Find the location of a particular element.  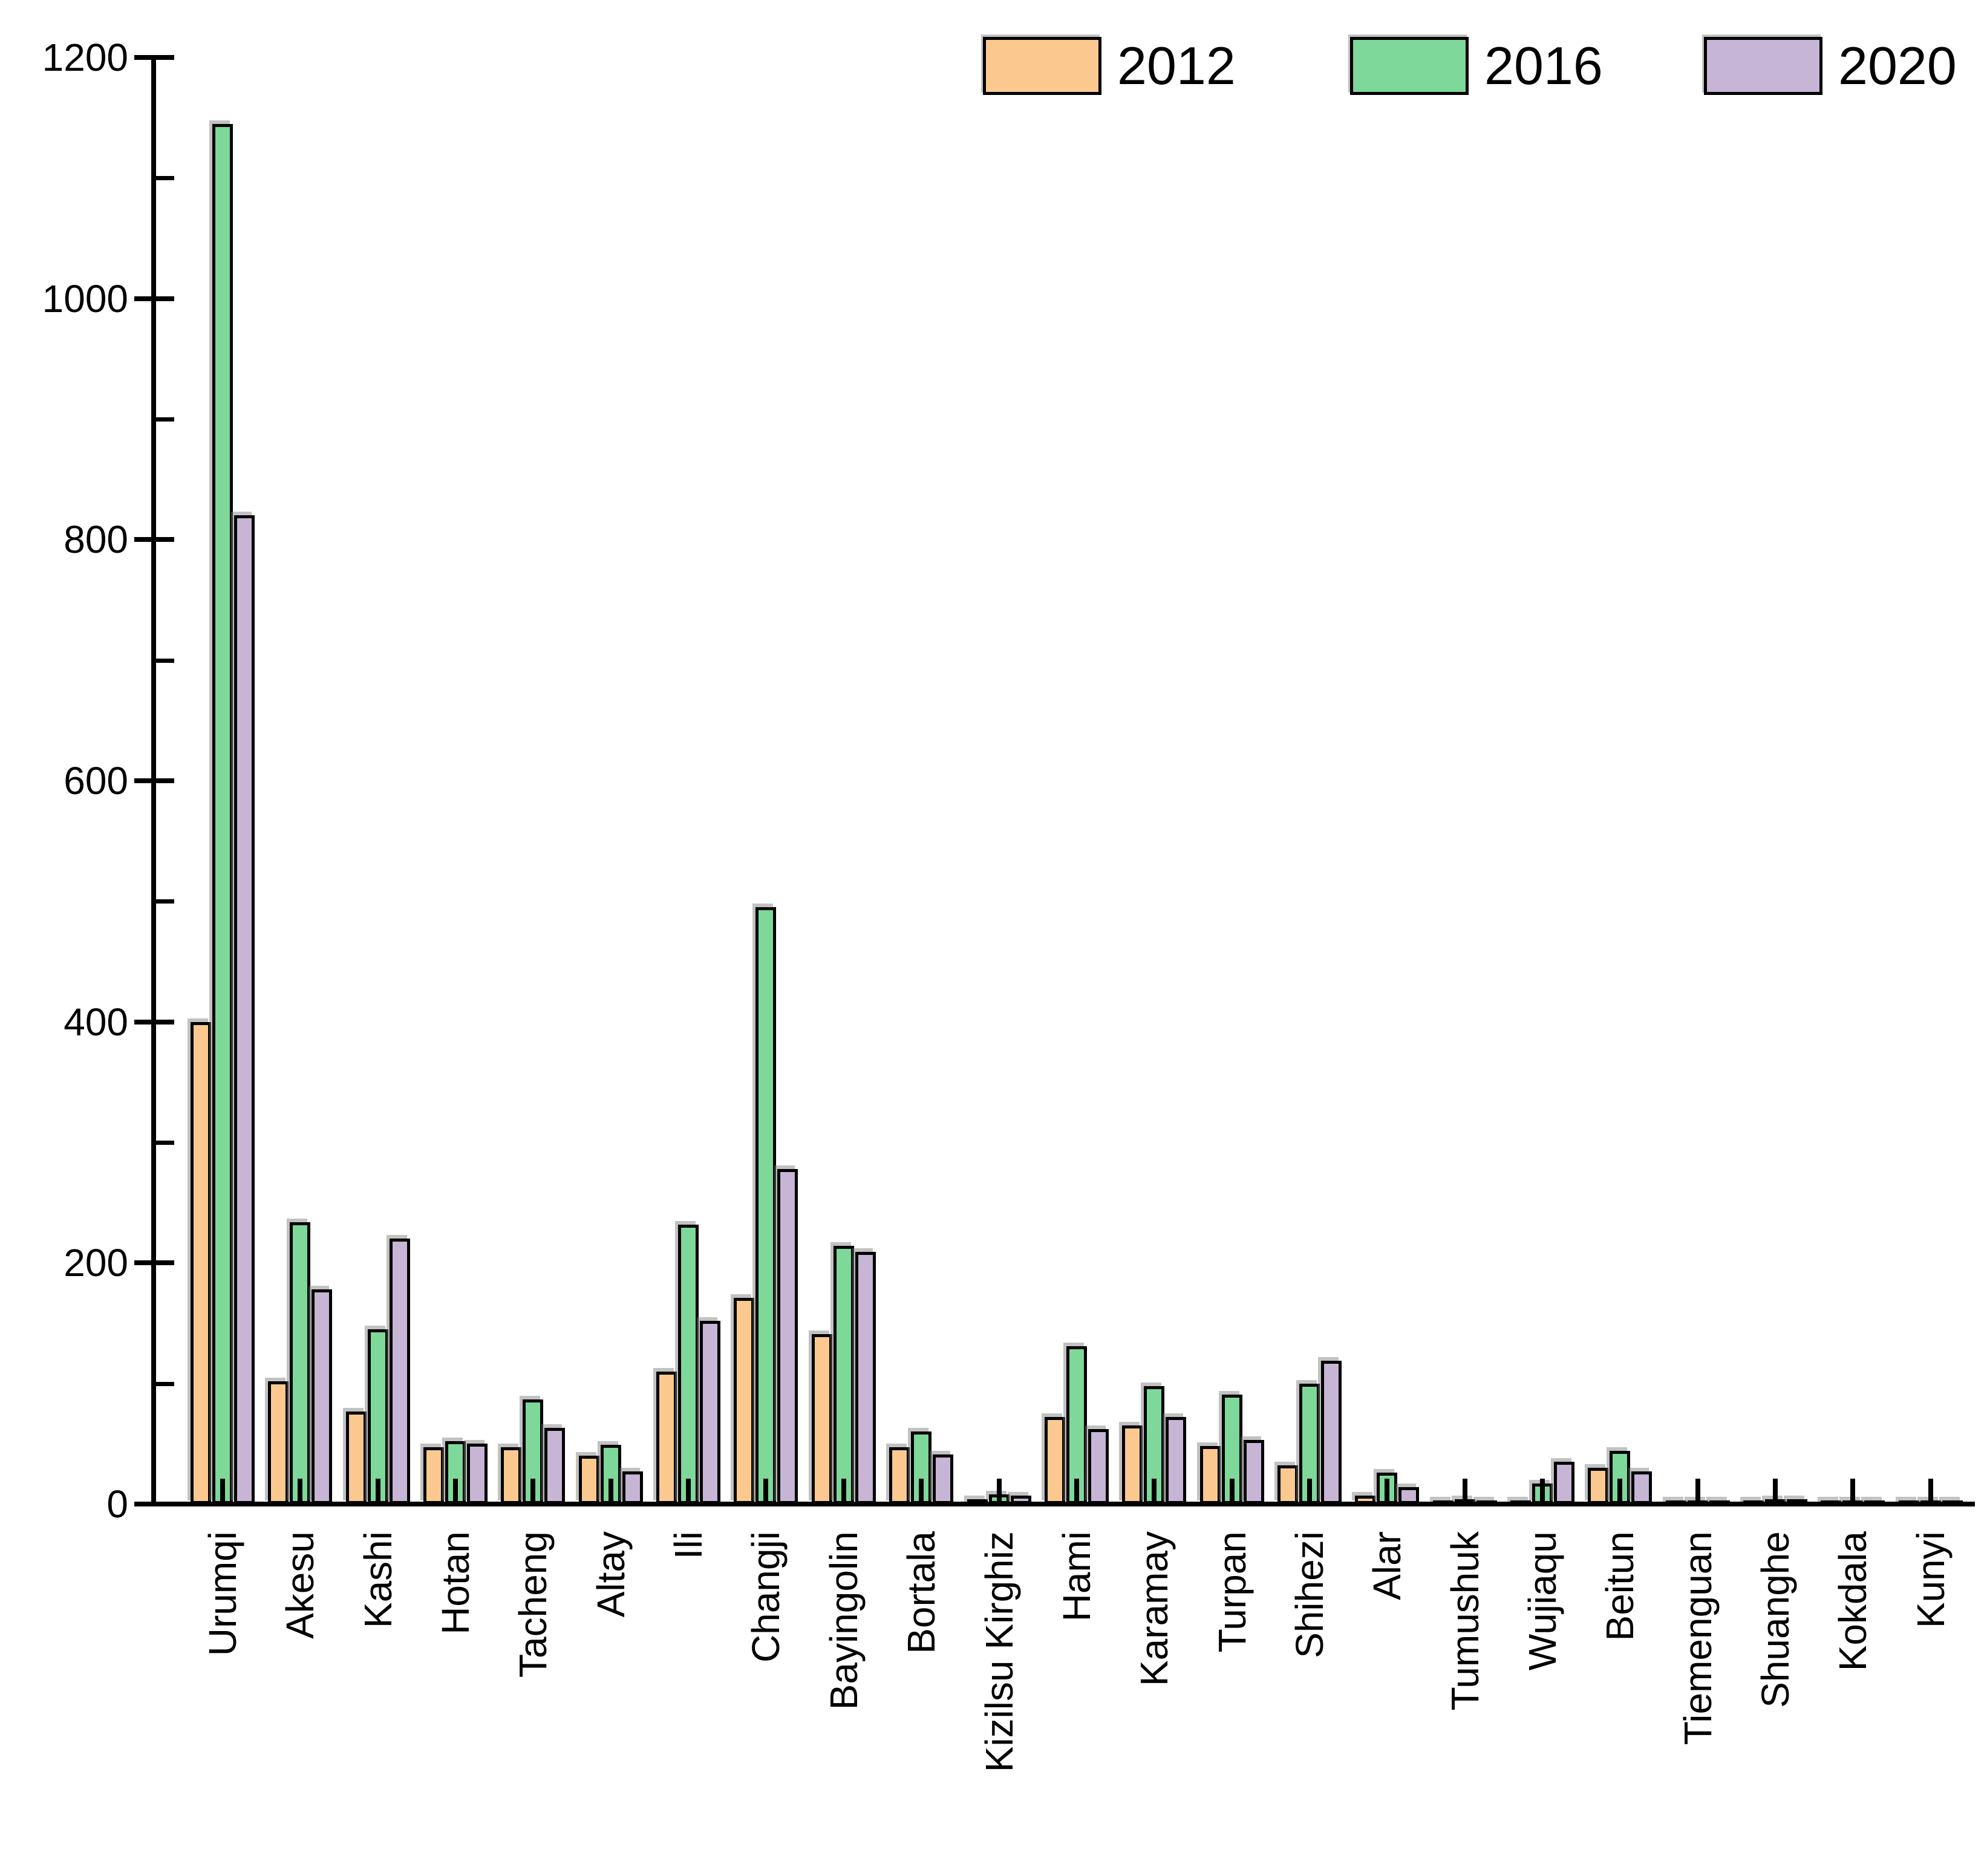

y-axis-tick-label: 400 is located at coordinates (96, 1022).